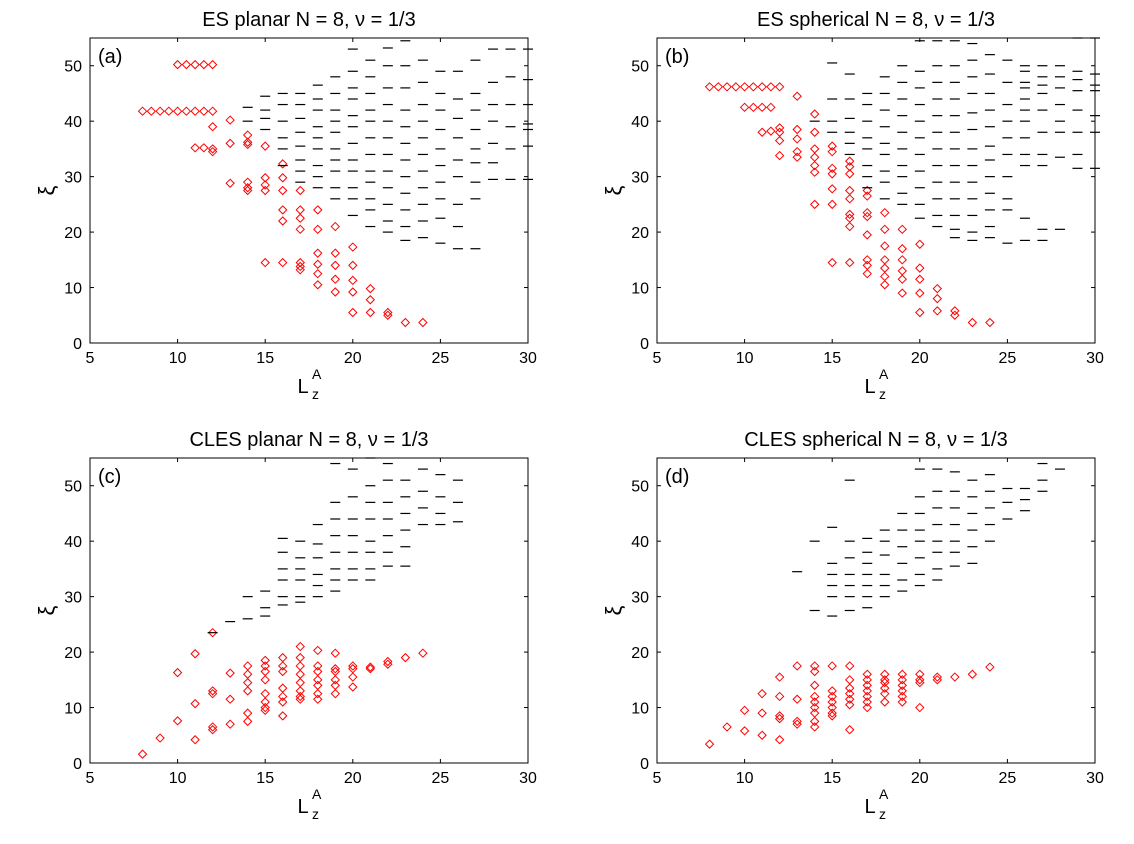 The image size is (1134, 844). I want to click on y-tick-label: 20, so click(73, 653).